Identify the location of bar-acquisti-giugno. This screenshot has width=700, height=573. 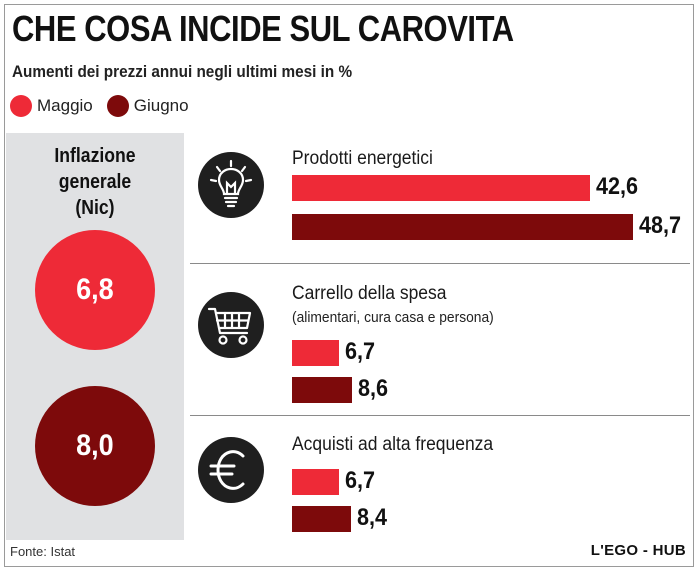
(321, 519).